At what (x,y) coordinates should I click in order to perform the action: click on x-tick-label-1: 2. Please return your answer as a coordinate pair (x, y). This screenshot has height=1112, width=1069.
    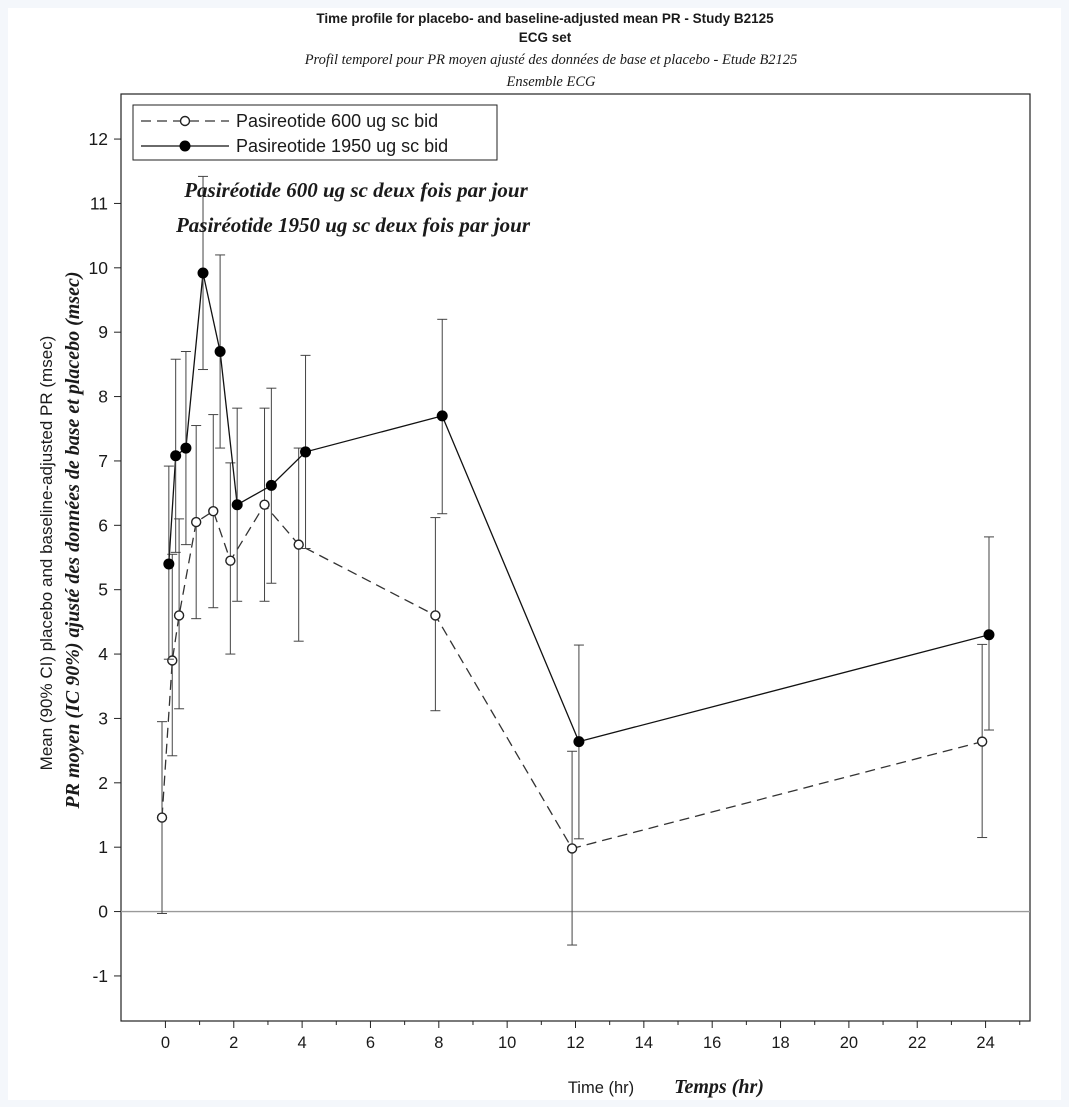
    Looking at the image, I should click on (233, 1043).